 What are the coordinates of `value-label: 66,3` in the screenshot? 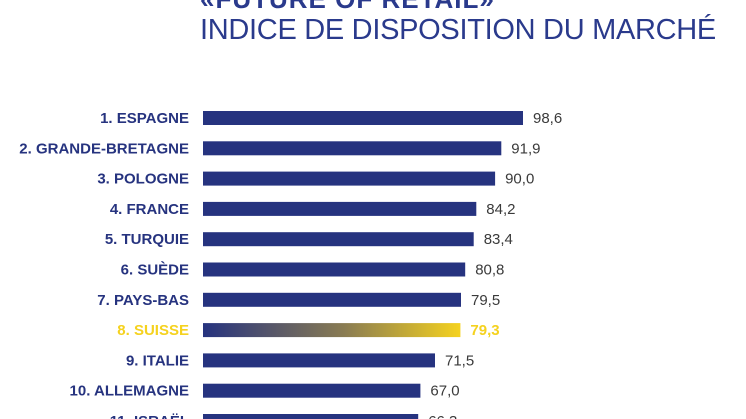 It's located at (442, 416).